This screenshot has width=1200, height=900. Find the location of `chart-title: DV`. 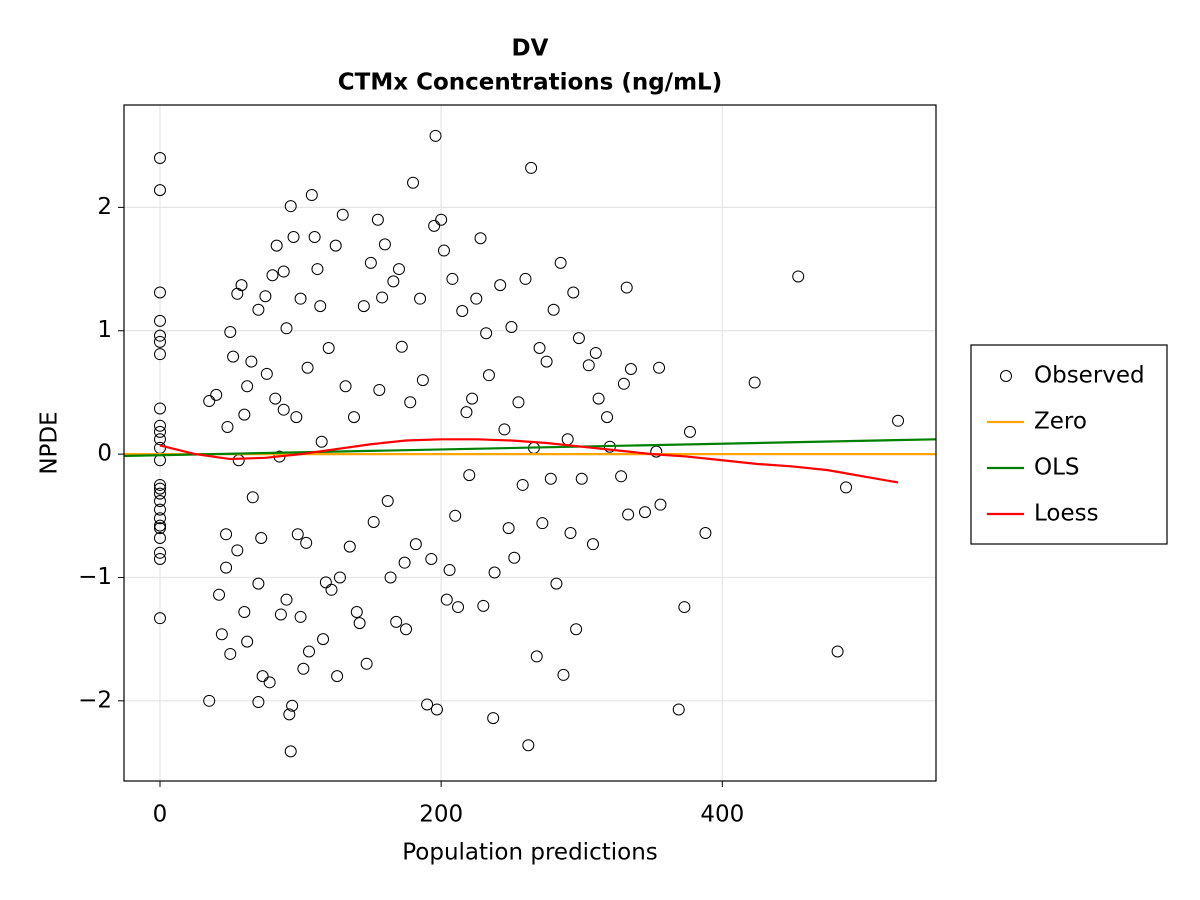

chart-title: DV is located at coordinates (530, 49).